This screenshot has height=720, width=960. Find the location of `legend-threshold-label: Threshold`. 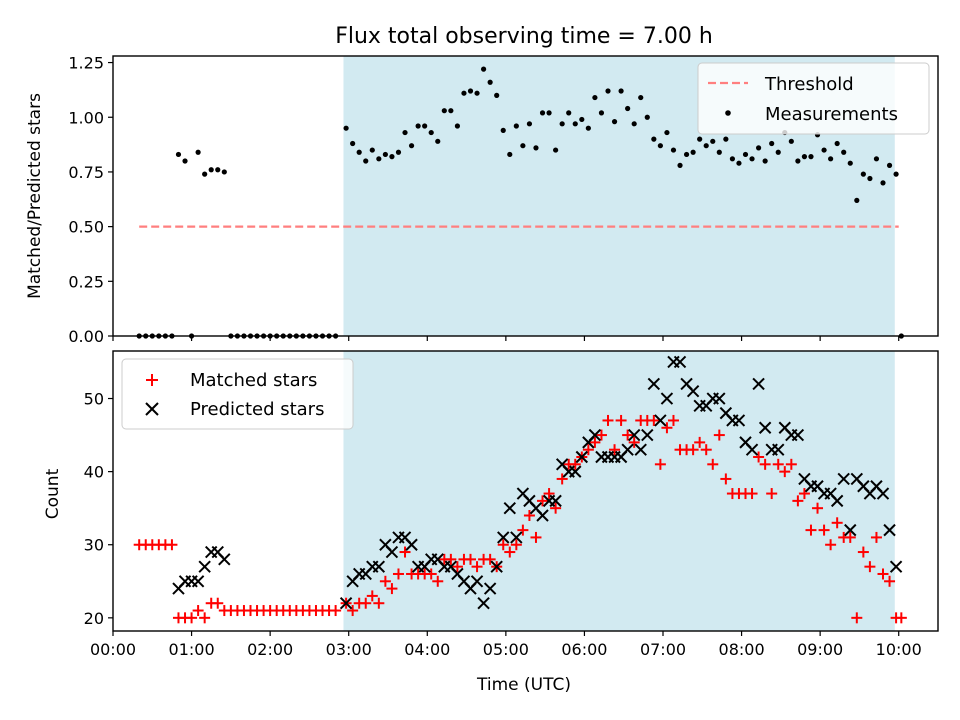

legend-threshold-label: Threshold is located at coordinates (809, 84).